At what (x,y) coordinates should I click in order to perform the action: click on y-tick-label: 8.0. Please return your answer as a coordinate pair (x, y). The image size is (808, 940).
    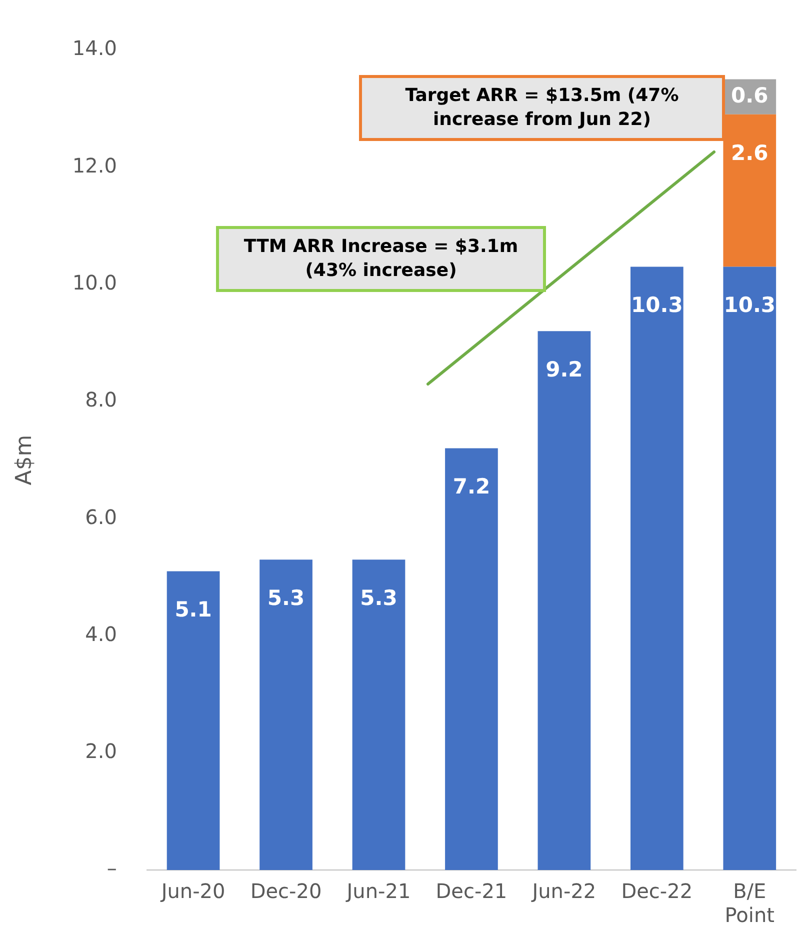
    Looking at the image, I should click on (101, 400).